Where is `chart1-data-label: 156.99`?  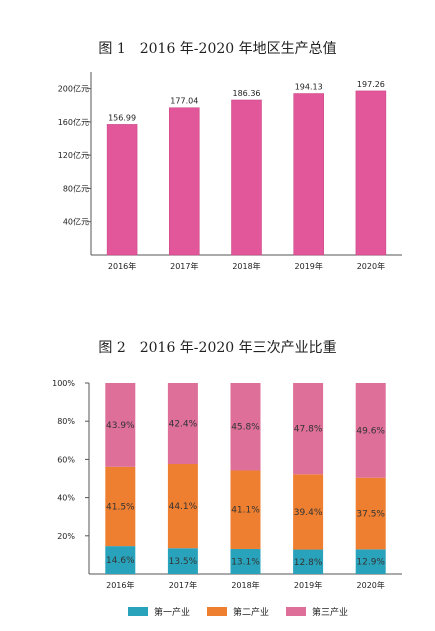
chart1-data-label: 156.99 is located at coordinates (122, 117).